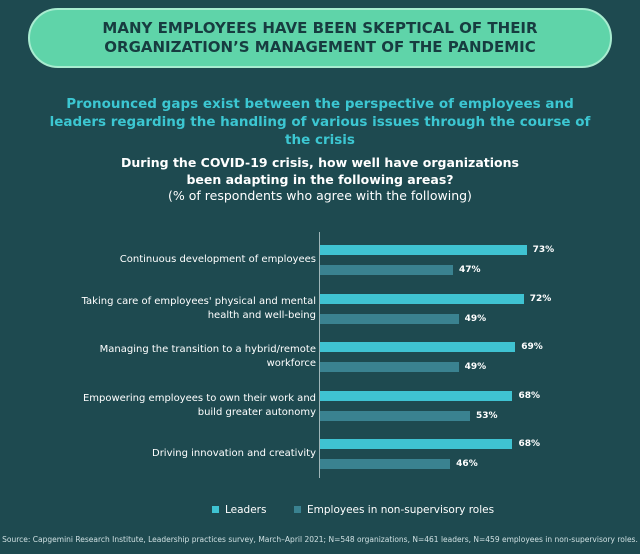 The image size is (640, 554). I want to click on value-label: 53%, so click(486, 415).